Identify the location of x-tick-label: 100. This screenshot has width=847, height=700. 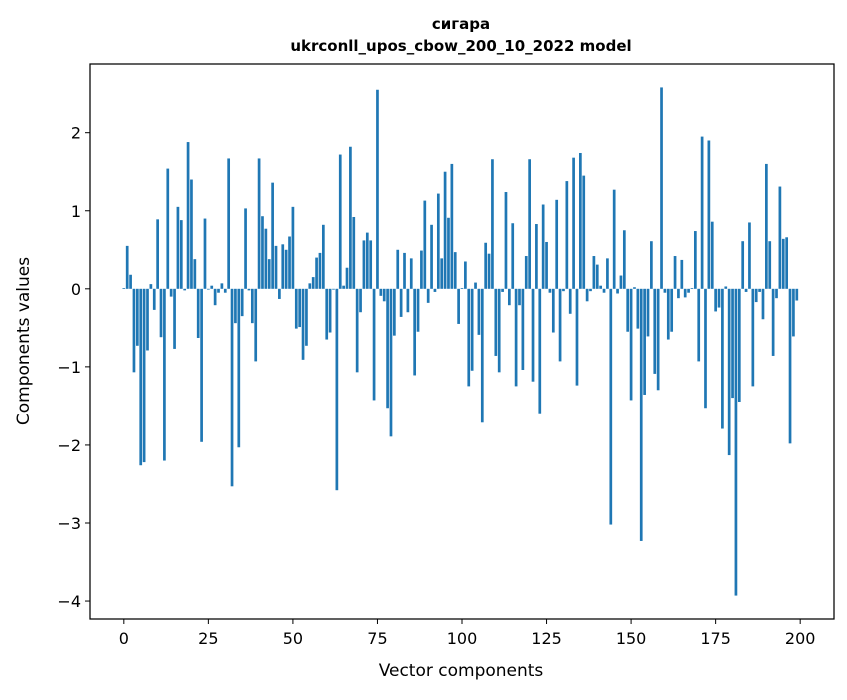
(462, 638).